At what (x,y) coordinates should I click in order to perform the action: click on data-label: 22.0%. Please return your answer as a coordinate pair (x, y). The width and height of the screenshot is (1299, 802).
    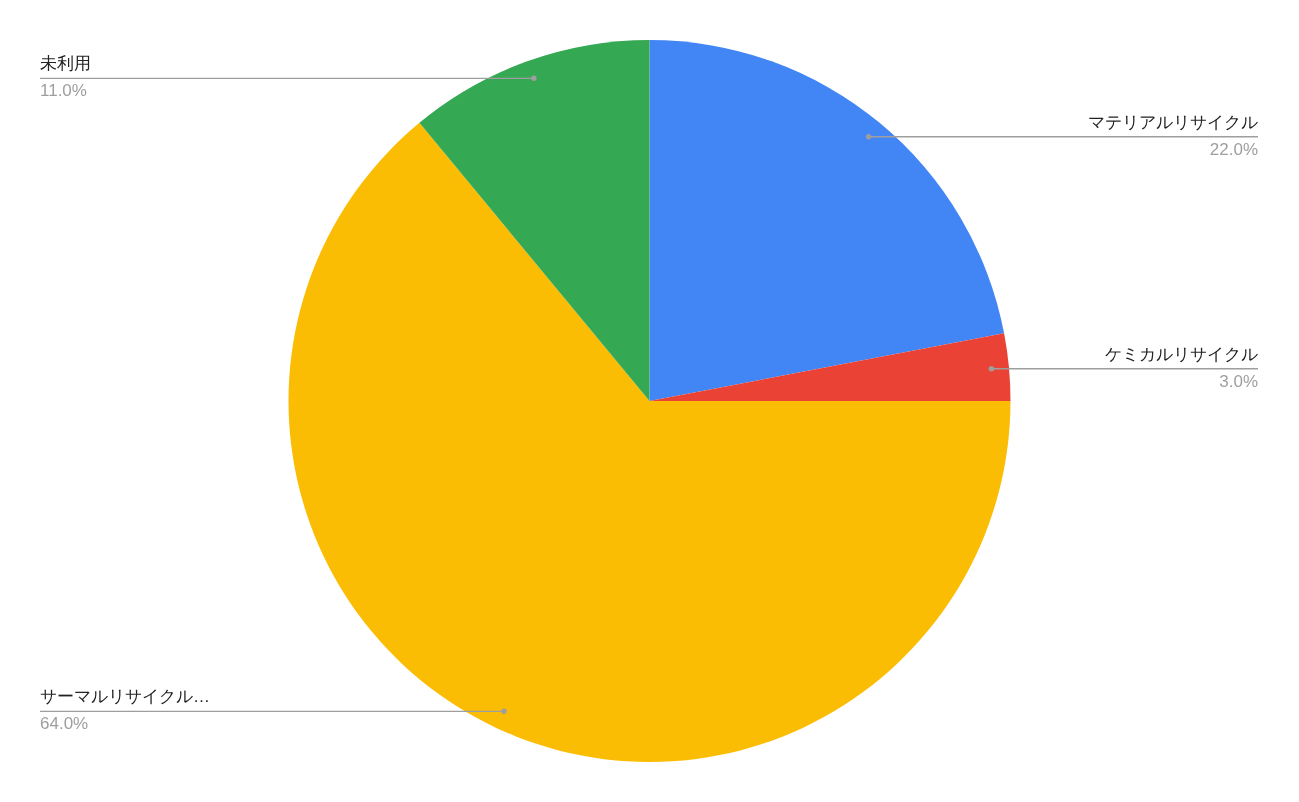
    Looking at the image, I should click on (1233, 149).